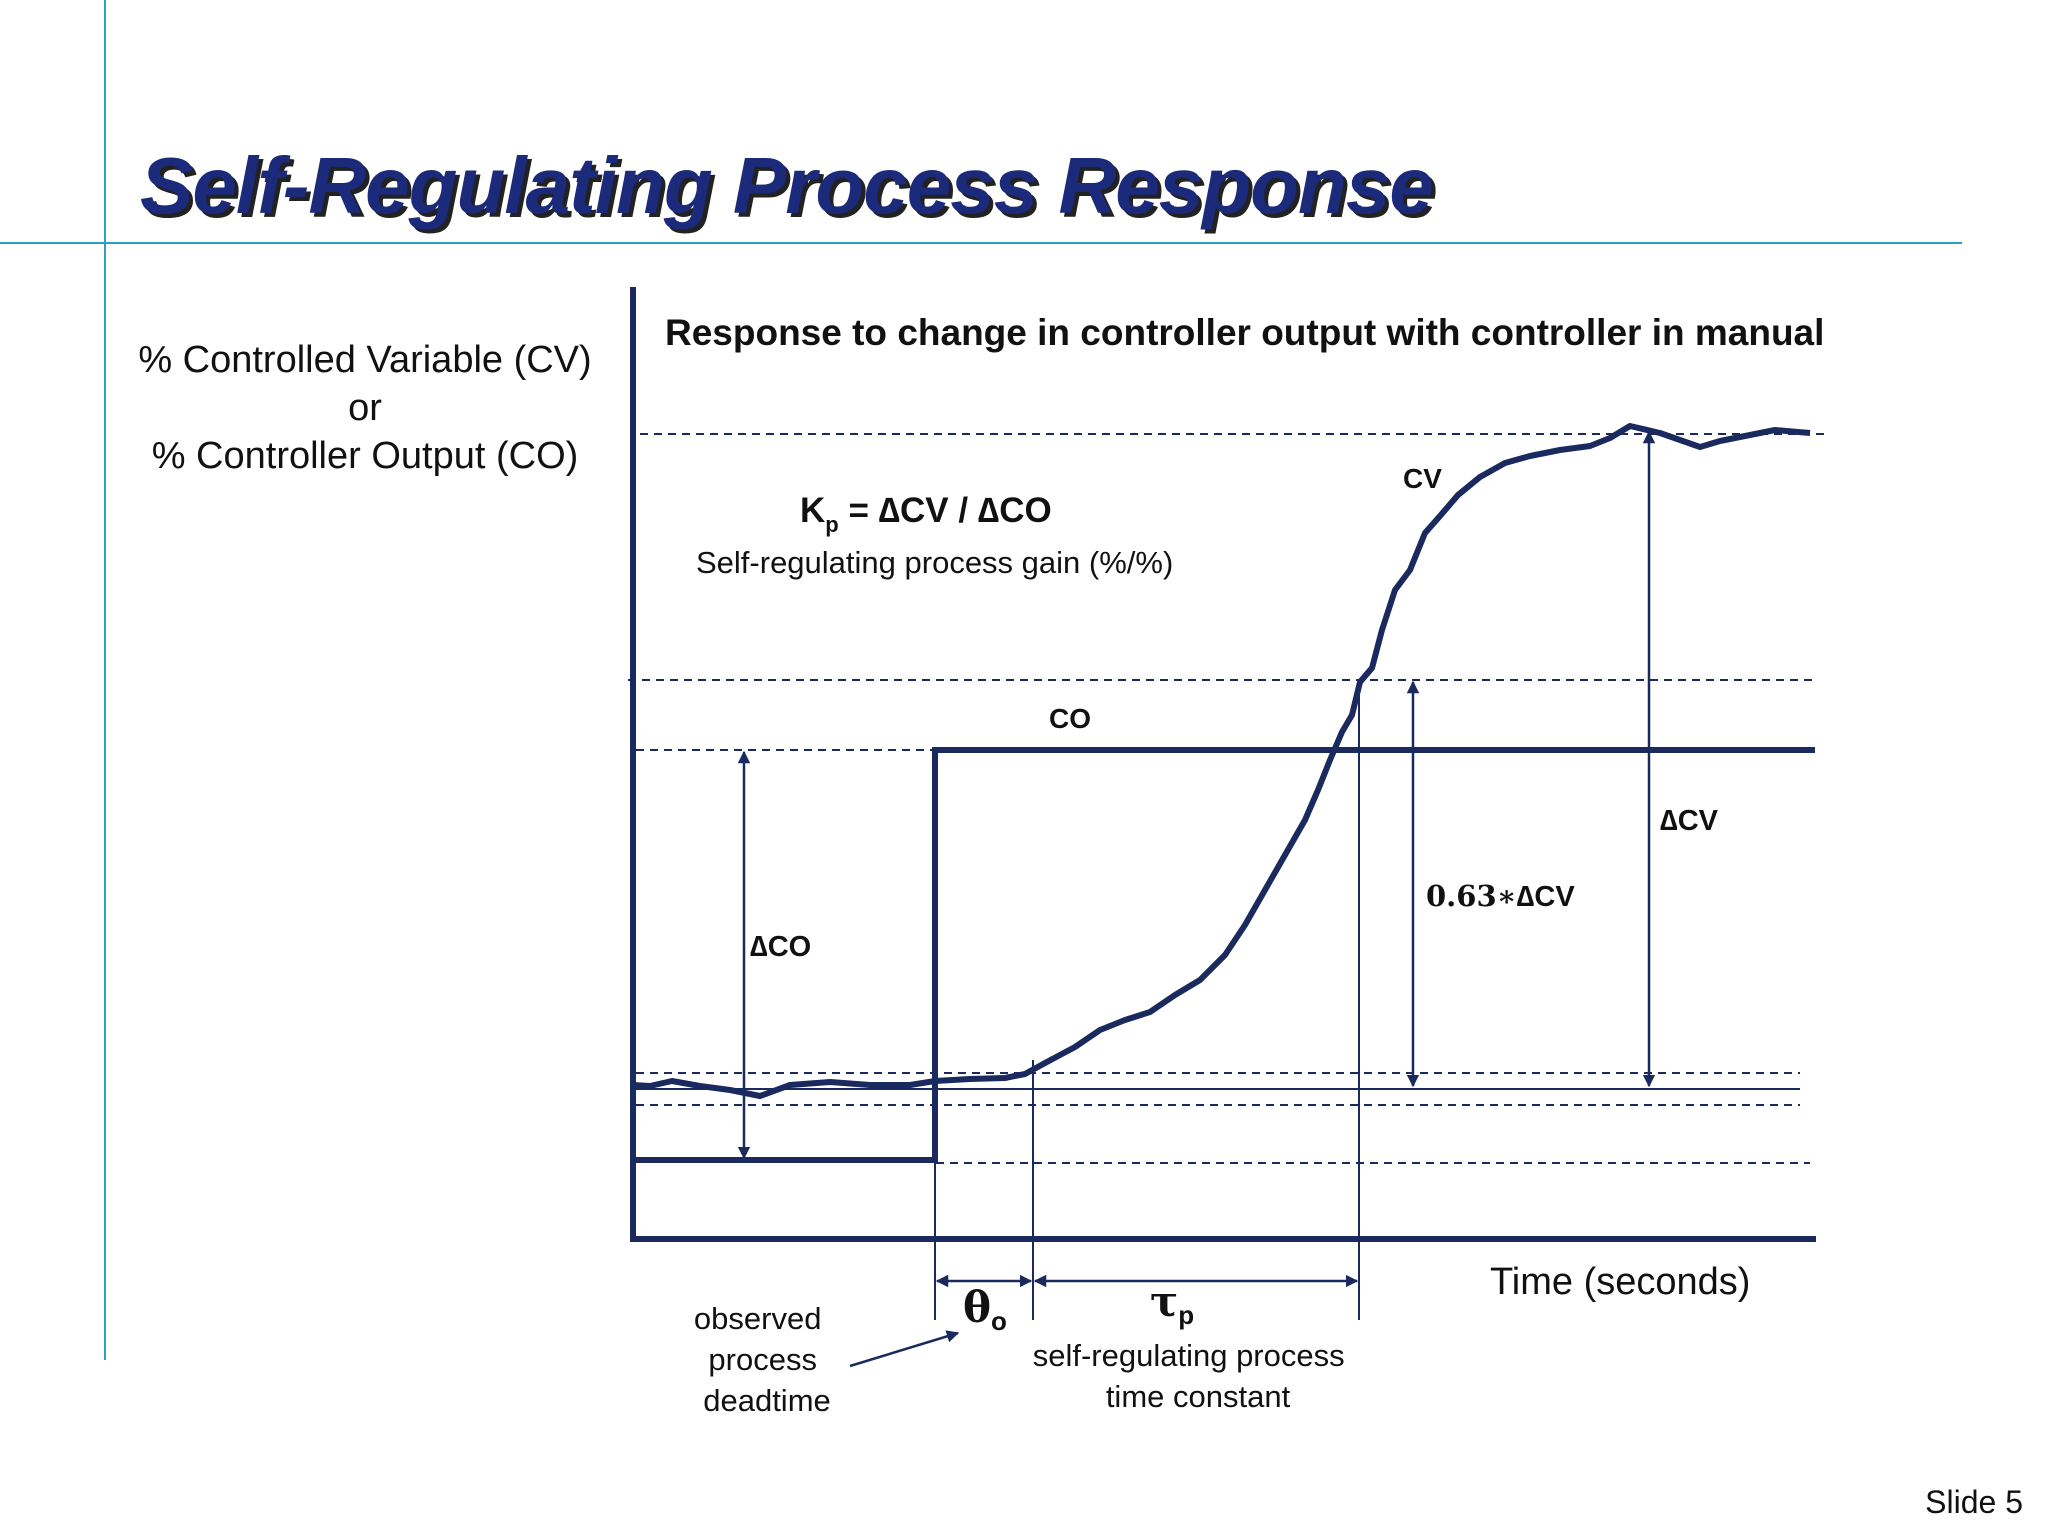 This screenshot has height=1536, width=2048. I want to click on tau-glyph: τ, so click(1164, 1301).